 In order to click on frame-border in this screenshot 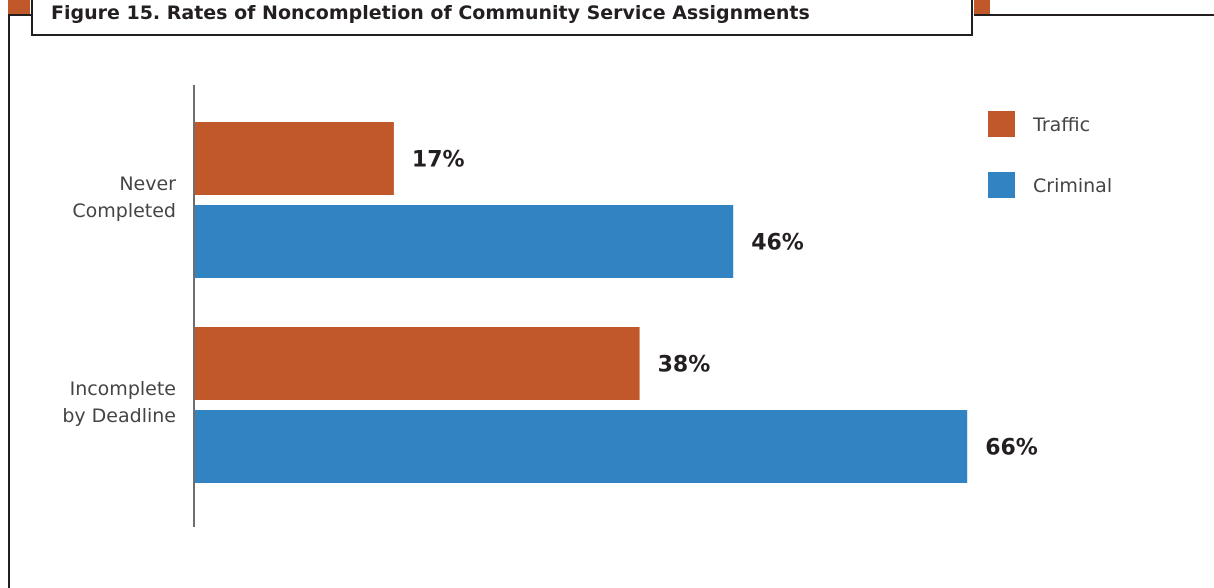, I will do `click(19, 301)`.